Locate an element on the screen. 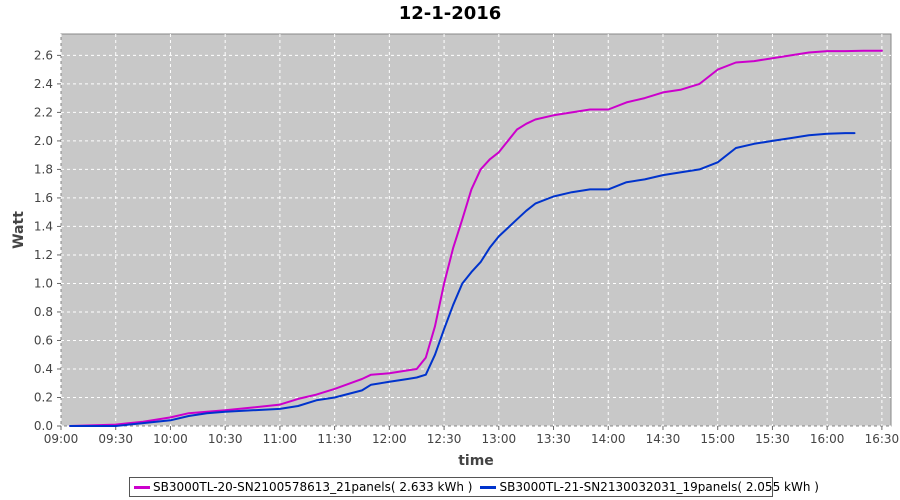  x-tick-label: 15:30 is located at coordinates (772, 439).